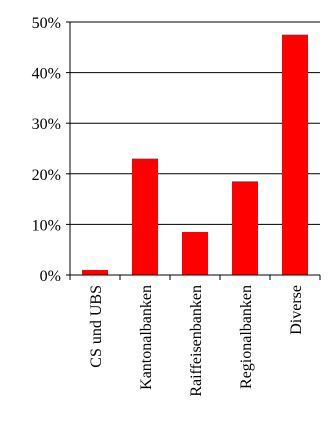 The width and height of the screenshot is (331, 437). What do you see at coordinates (145, 216) in the screenshot?
I see `bar-kantonalbanken` at bounding box center [145, 216].